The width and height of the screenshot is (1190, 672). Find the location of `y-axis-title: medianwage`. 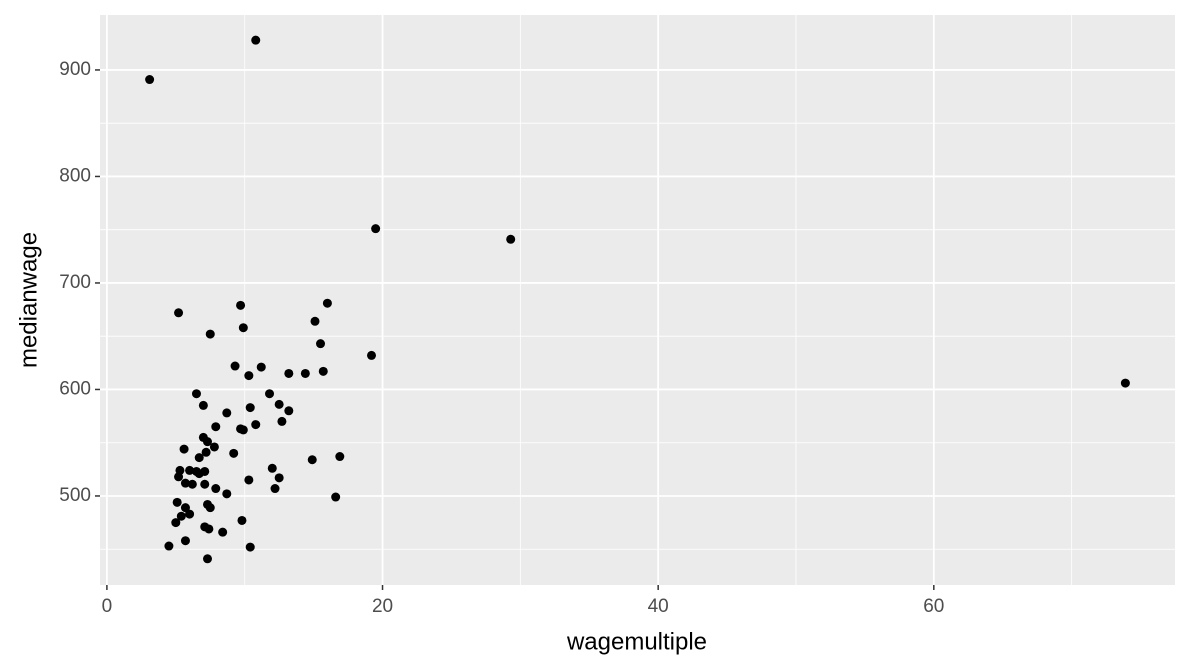

y-axis-title: medianwage is located at coordinates (28, 300).